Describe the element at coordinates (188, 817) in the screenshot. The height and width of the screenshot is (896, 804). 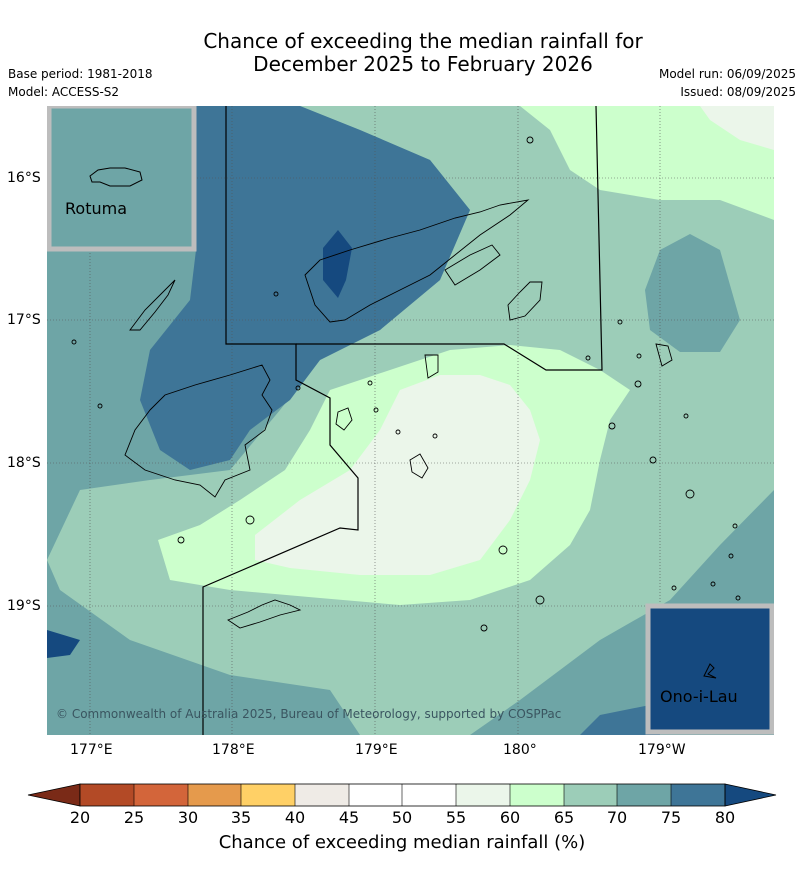
I see `colorbar-tick-30: 30` at that location.